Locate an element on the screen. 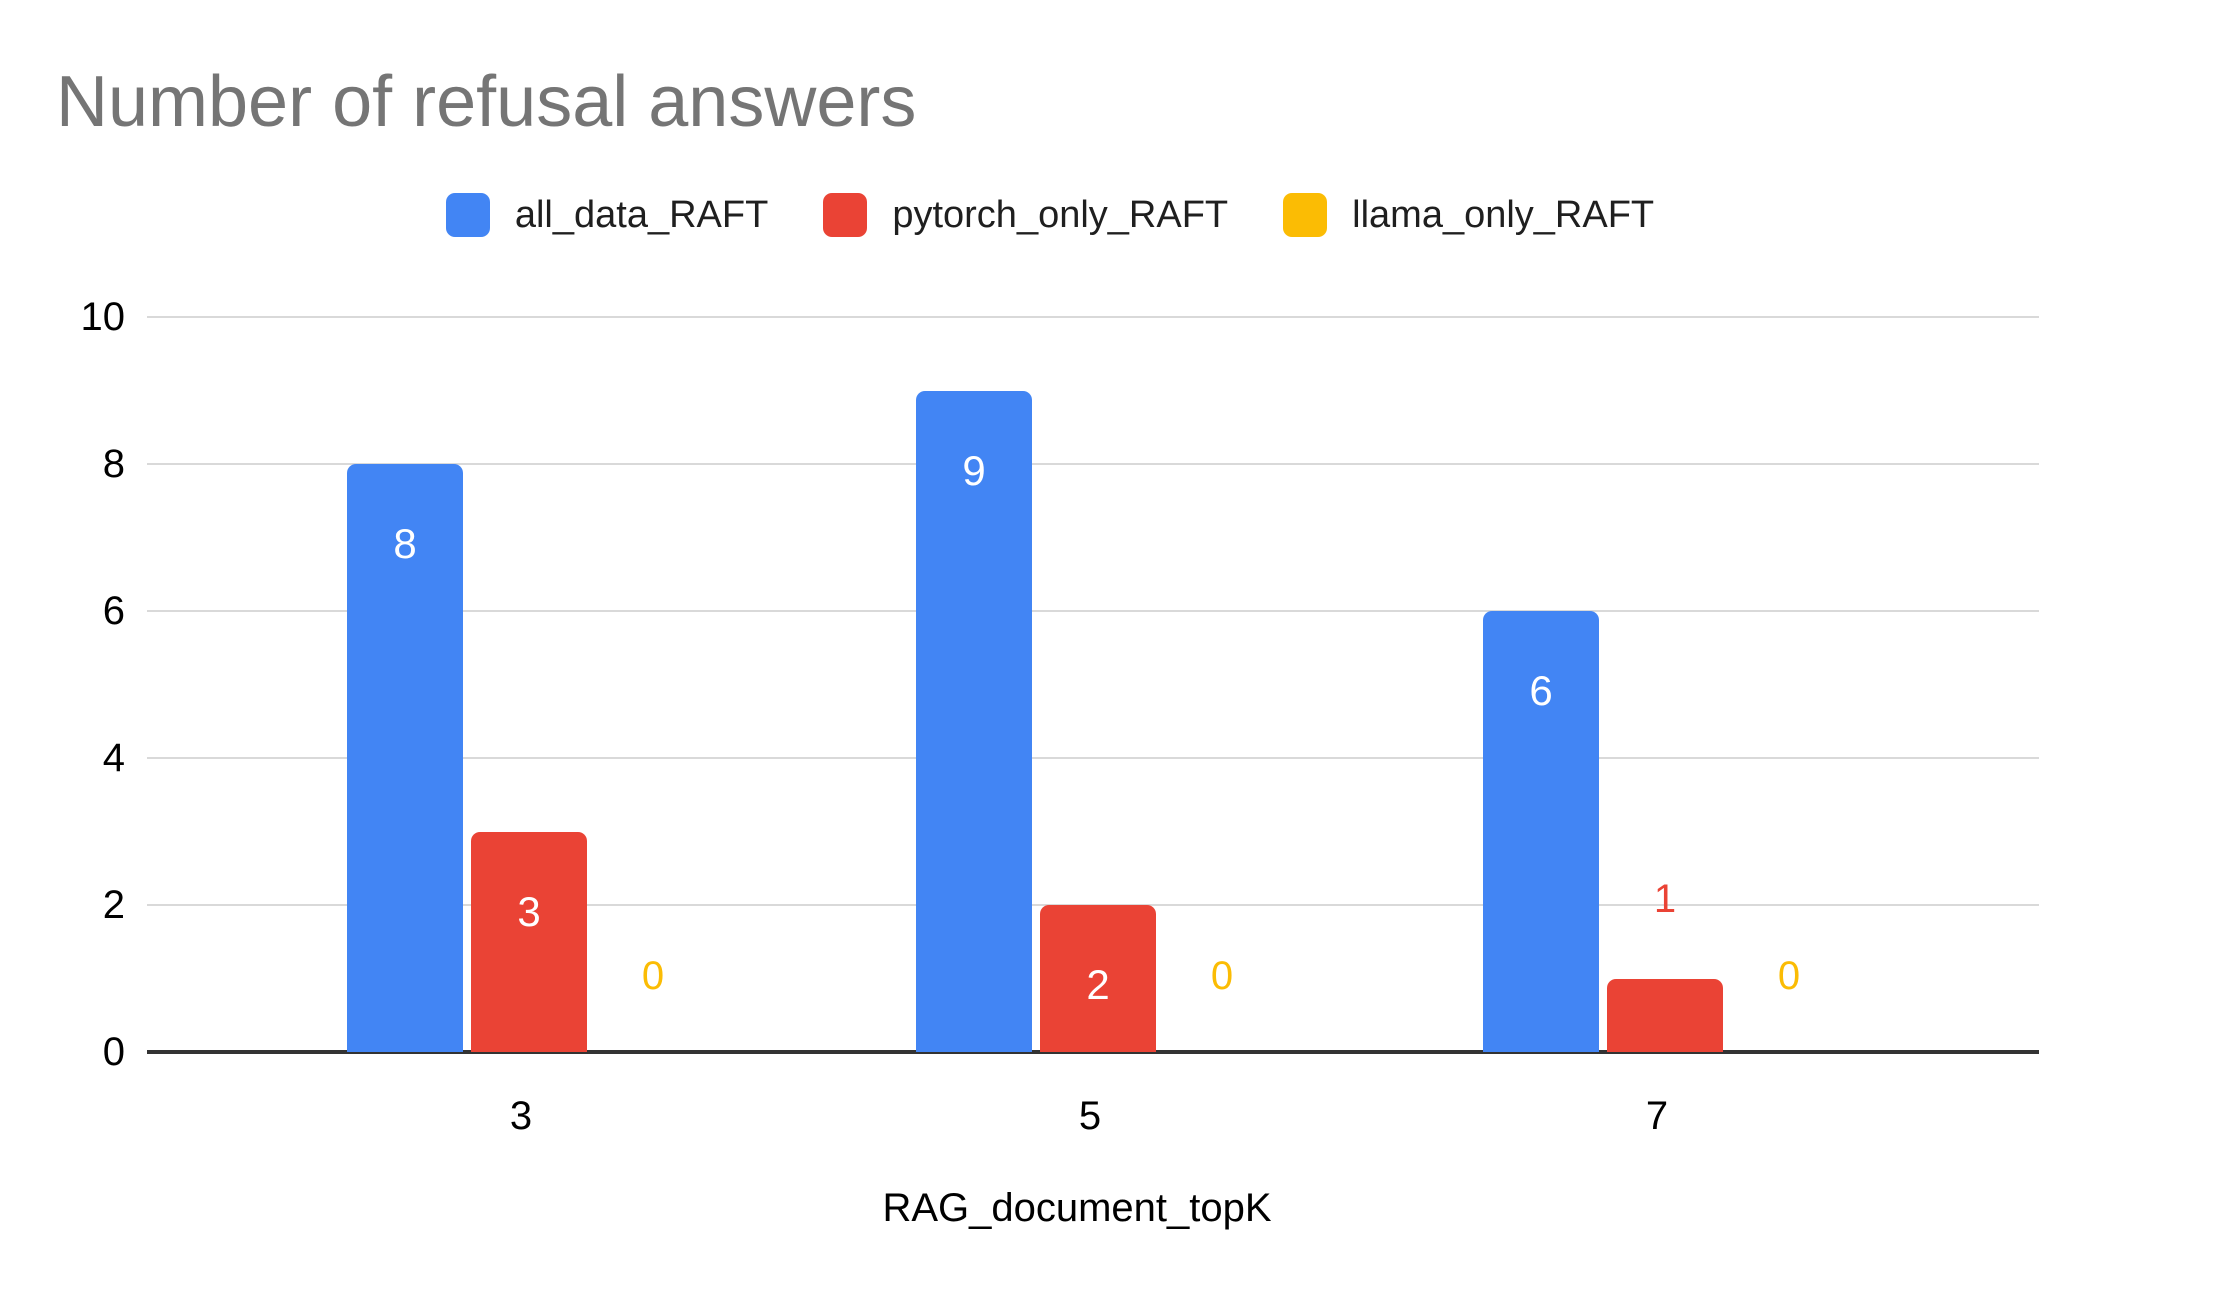 This screenshot has height=1290, width=2228. x-category-label: 5 is located at coordinates (1090, 1116).